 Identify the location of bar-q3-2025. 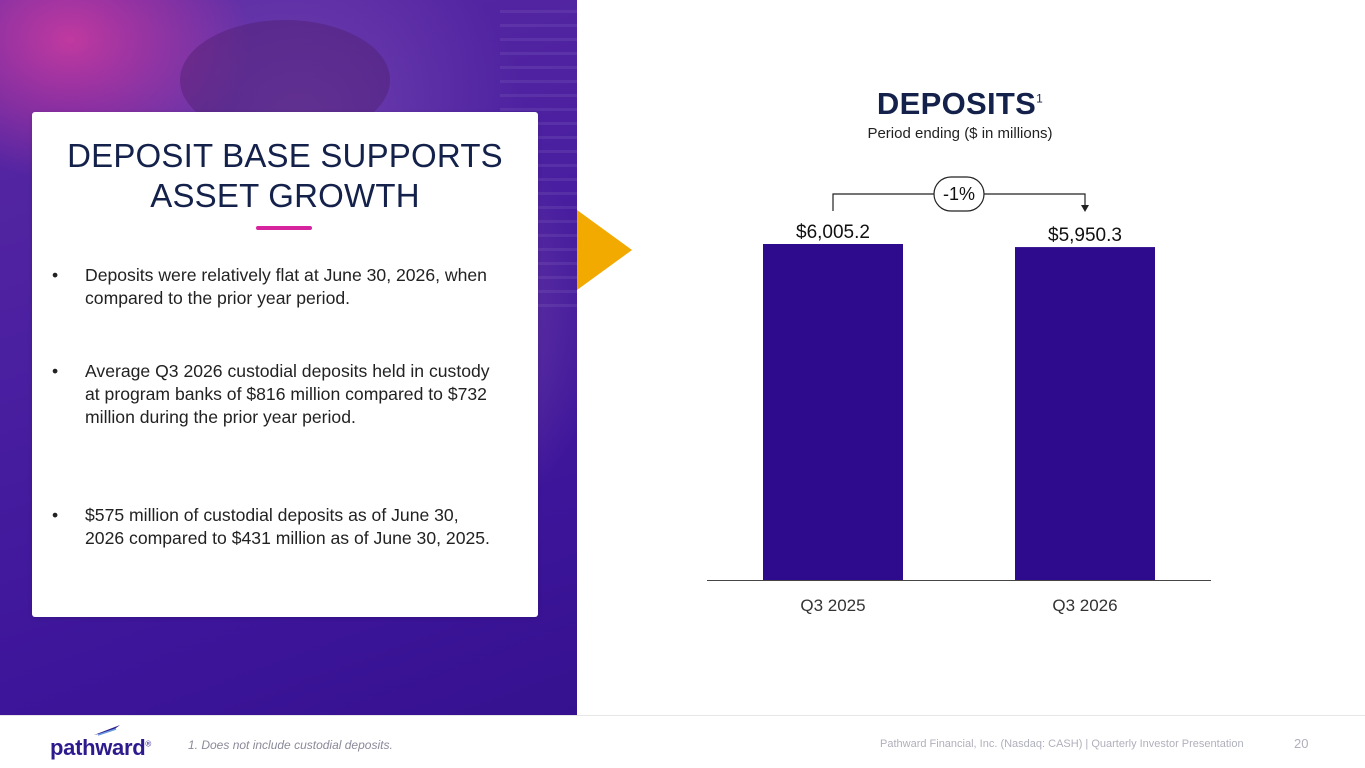
(833, 412).